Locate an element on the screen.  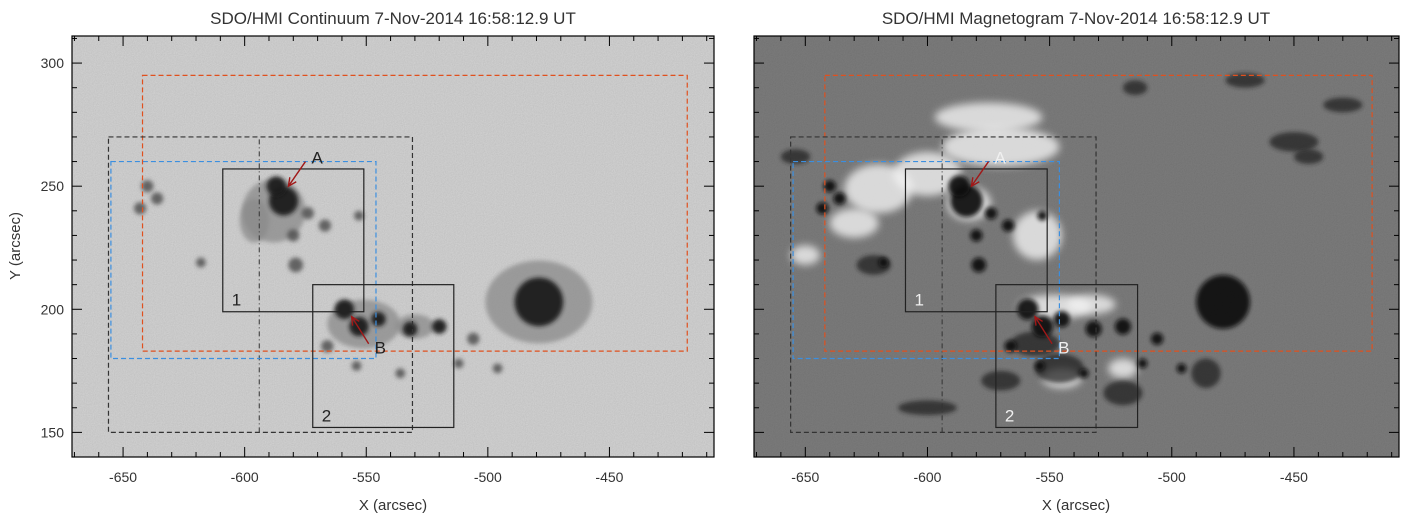
x-tick-label: -500 is located at coordinates (488, 477).